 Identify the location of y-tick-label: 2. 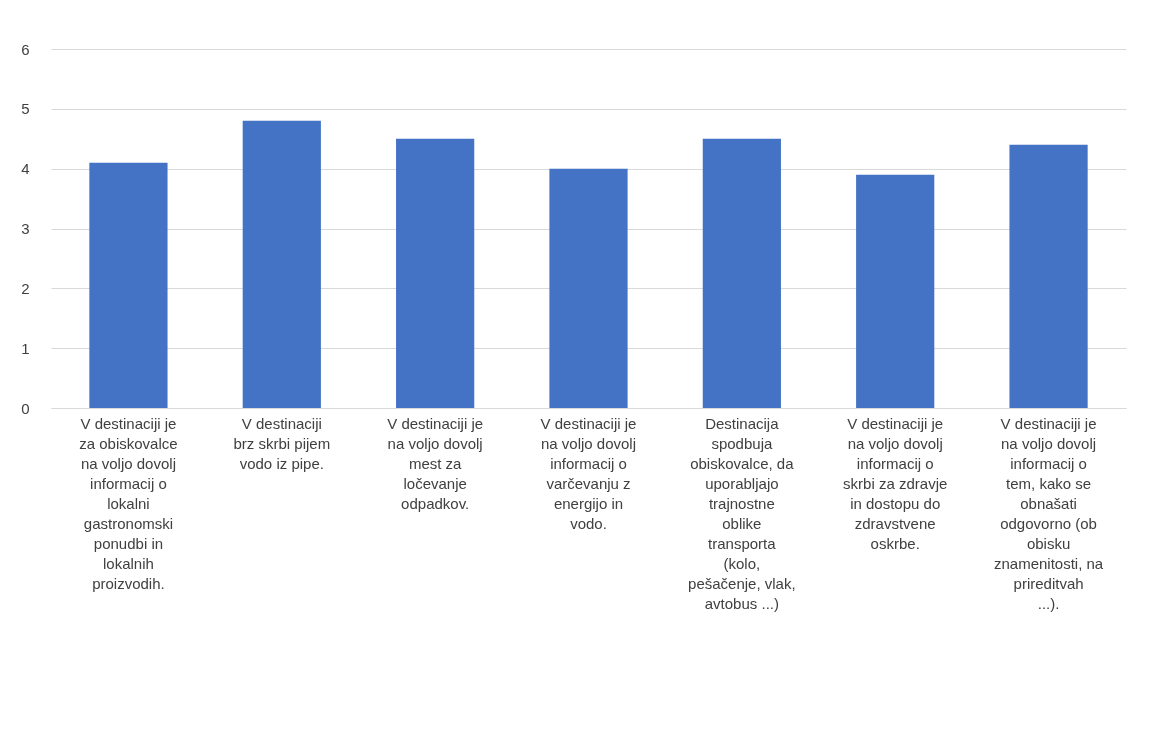
(25, 288).